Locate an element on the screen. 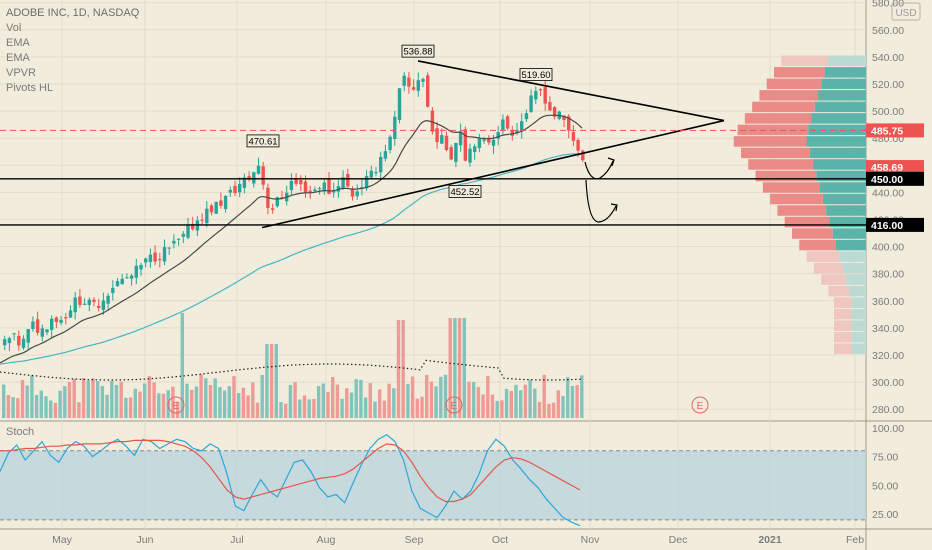 This screenshot has height=550, width=932. legend-symbol: ADOBE INC, 1D, NASDAQ is located at coordinates (73, 13).